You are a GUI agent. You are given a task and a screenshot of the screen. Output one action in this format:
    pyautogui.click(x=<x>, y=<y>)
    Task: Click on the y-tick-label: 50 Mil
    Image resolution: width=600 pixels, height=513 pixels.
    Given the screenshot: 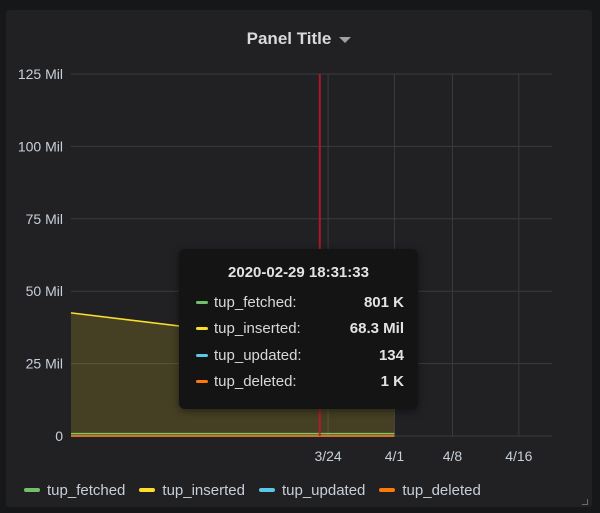 What is the action you would take?
    pyautogui.click(x=44, y=291)
    